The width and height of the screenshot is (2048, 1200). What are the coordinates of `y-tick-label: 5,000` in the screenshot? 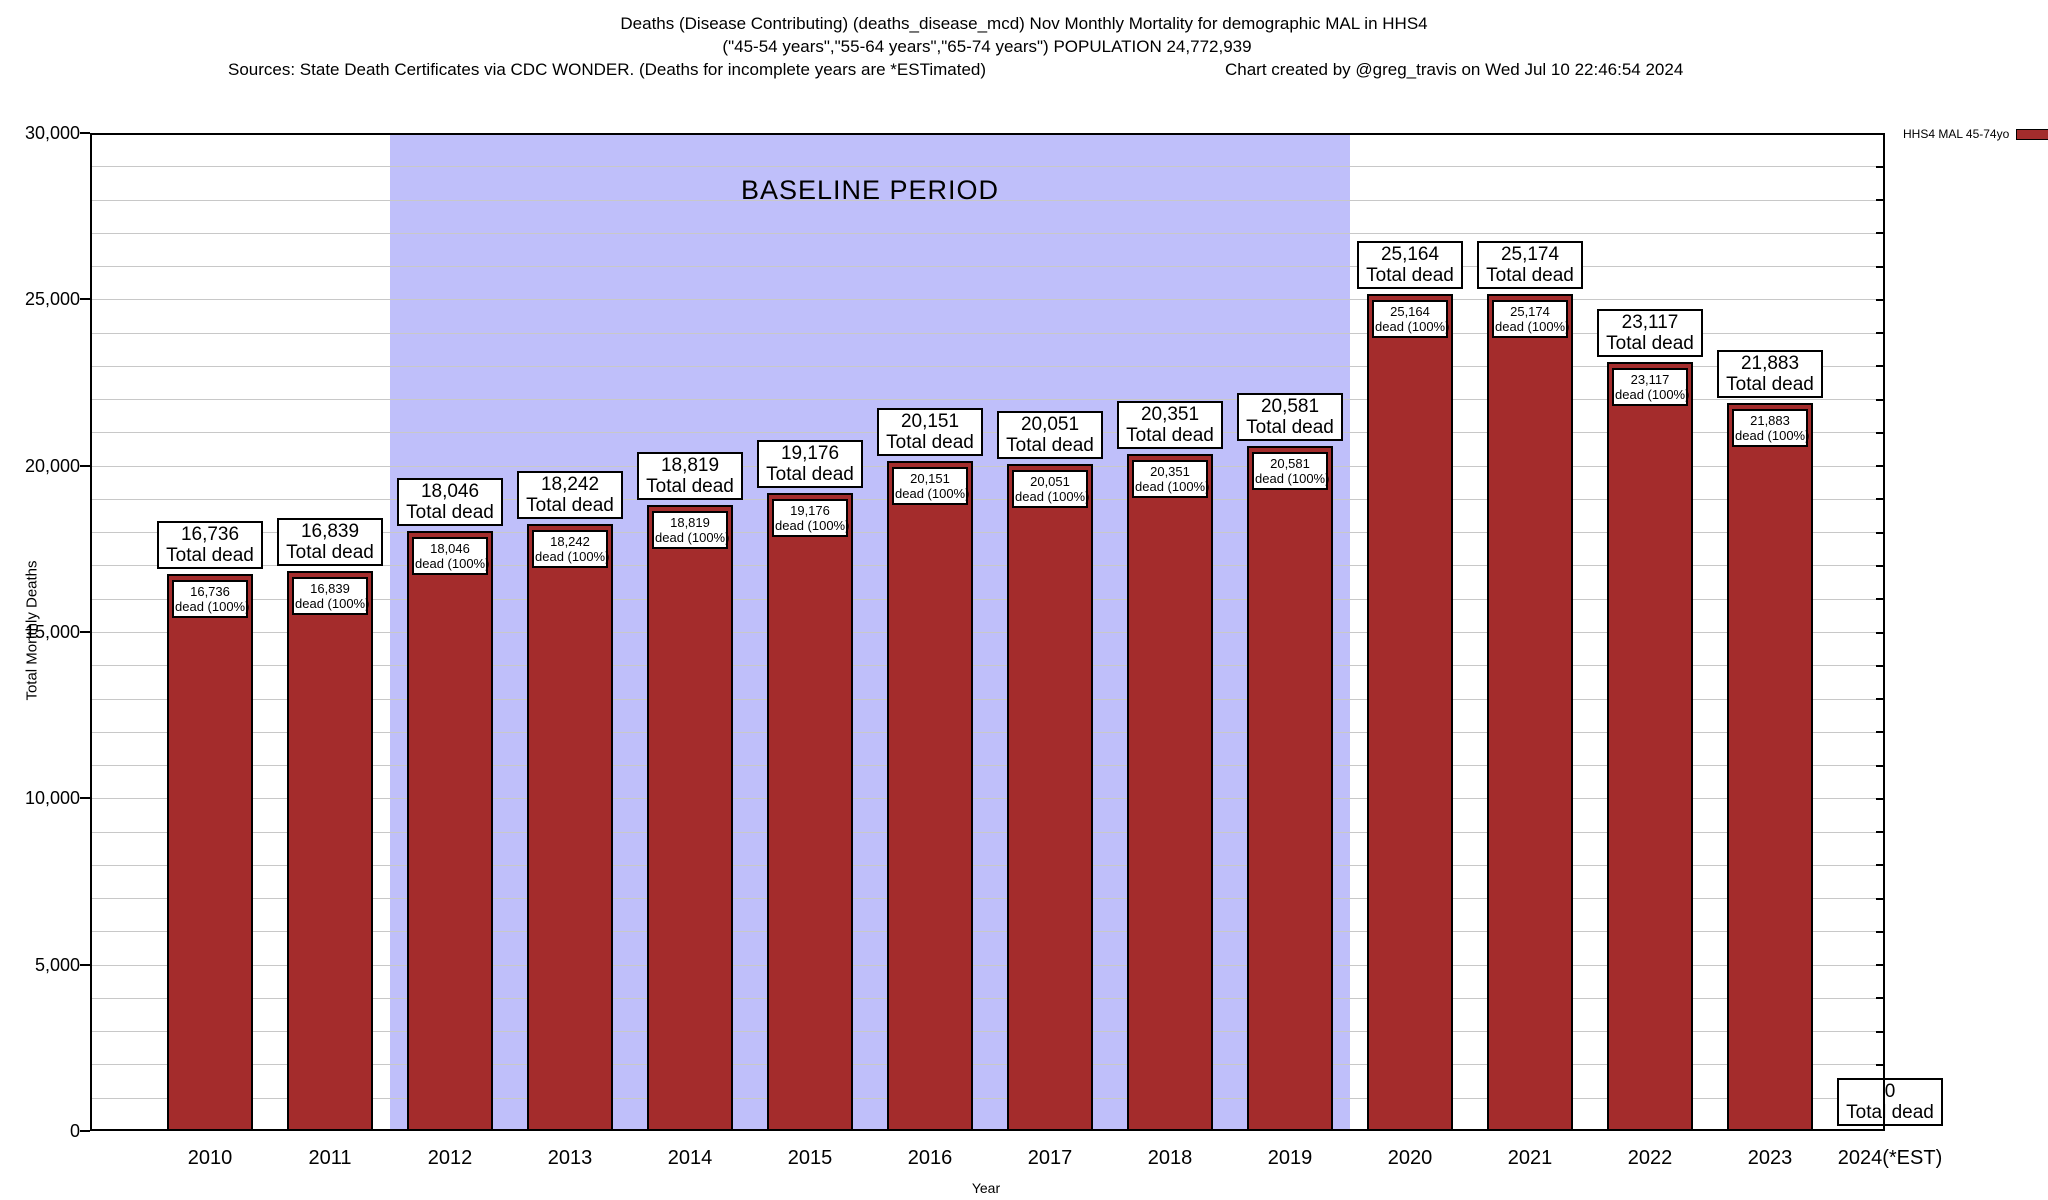 It's located at (57, 964).